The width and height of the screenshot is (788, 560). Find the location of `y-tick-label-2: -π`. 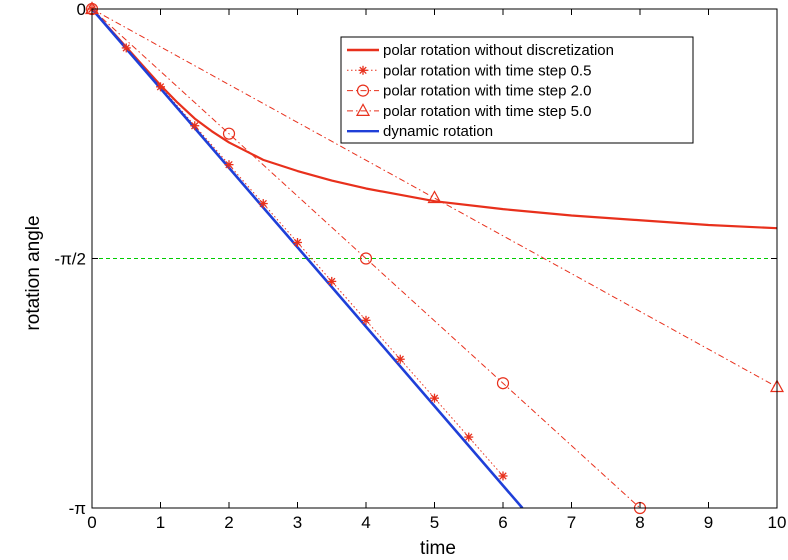

y-tick-label-2: -π is located at coordinates (77, 508).